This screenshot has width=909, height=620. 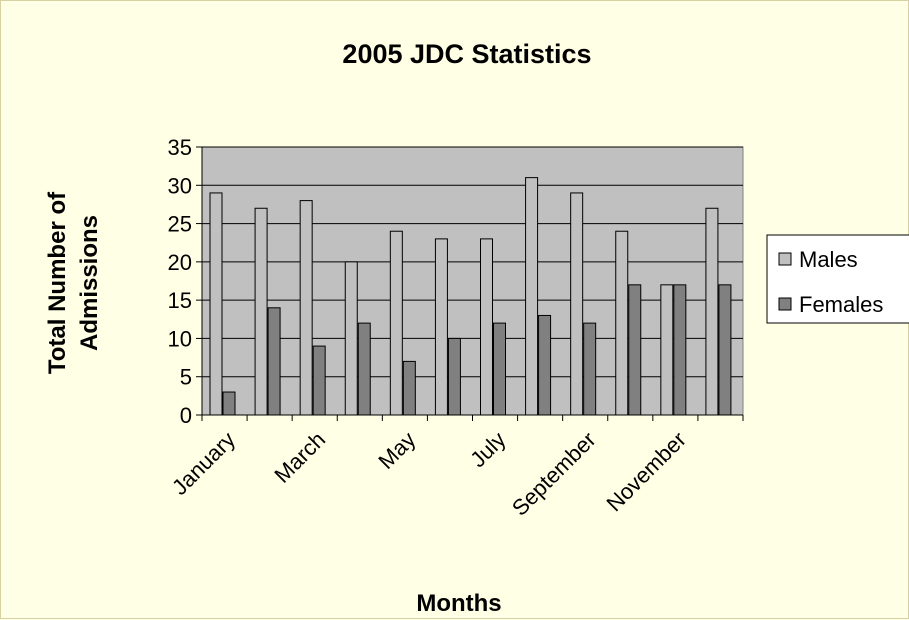 What do you see at coordinates (364, 369) in the screenshot?
I see `bar-females-april` at bounding box center [364, 369].